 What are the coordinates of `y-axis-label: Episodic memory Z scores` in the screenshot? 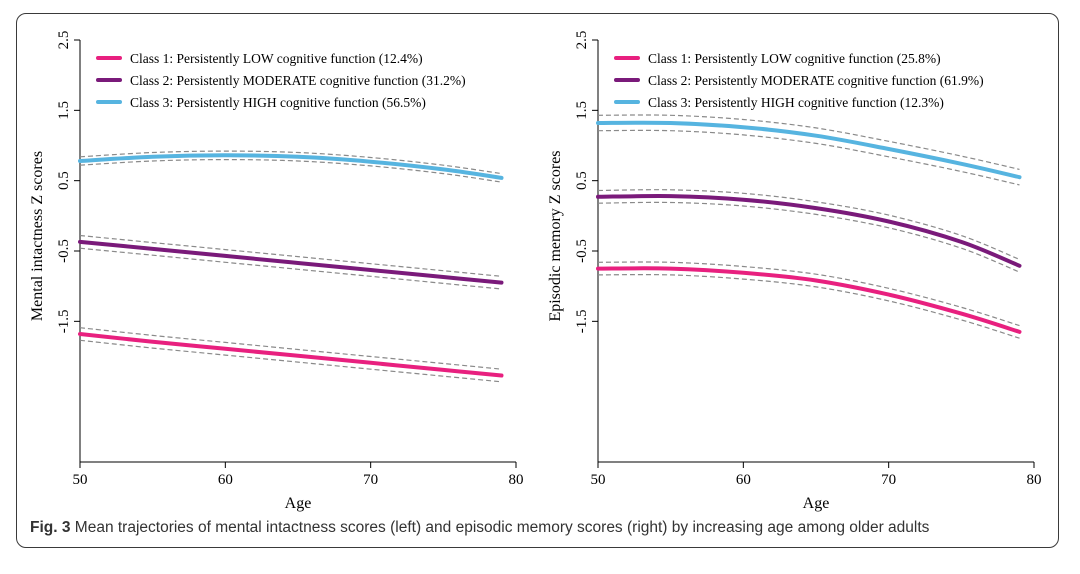 It's located at (555, 235).